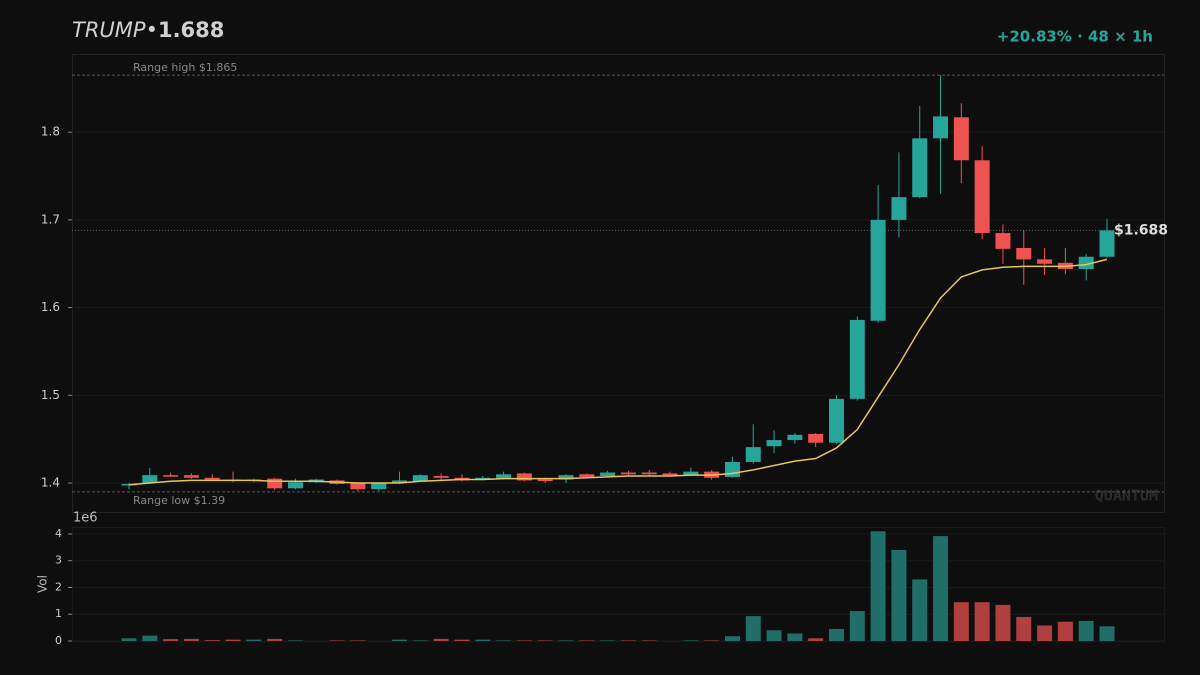 Image resolution: width=1200 pixels, height=675 pixels. I want to click on y-tick-label: 1.6, so click(50, 307).